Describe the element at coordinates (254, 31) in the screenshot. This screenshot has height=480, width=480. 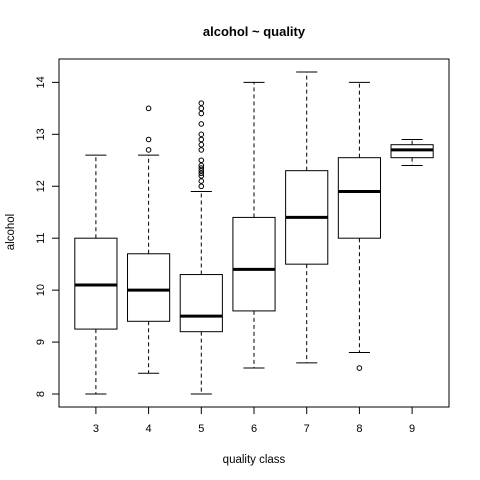
I see `chart-title: alcohol ~ quality` at that location.